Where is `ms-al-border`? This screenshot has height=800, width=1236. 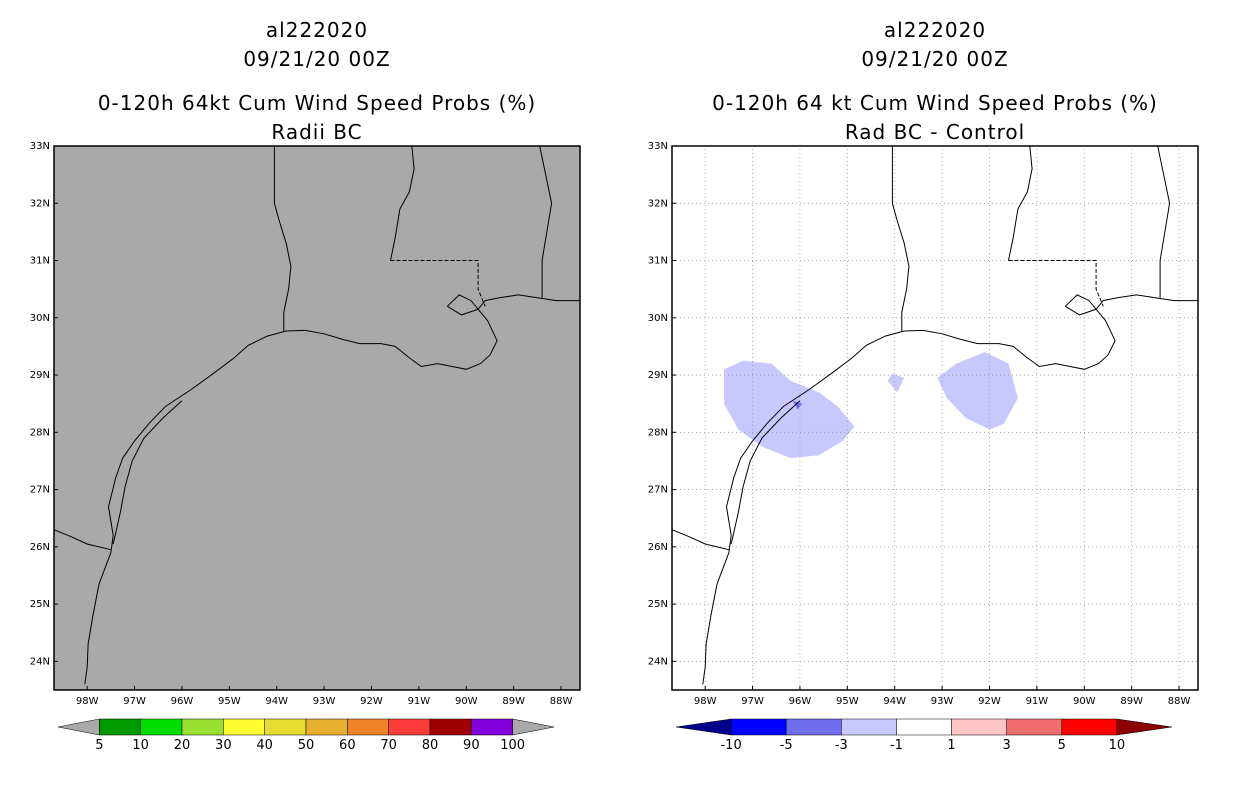
ms-al-border is located at coordinates (1164, 222).